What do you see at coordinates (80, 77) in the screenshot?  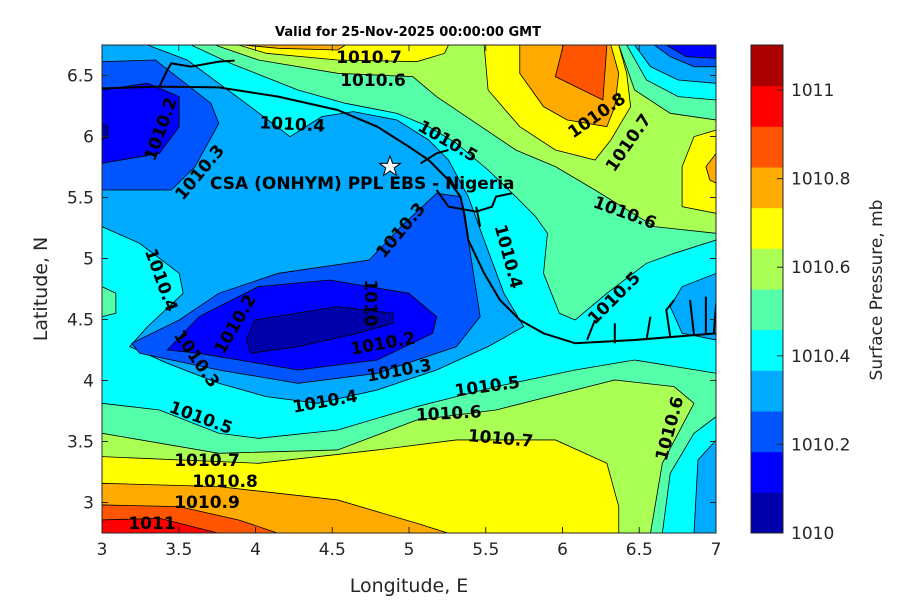 I see `y-tick-label: 6.5` at bounding box center [80, 77].